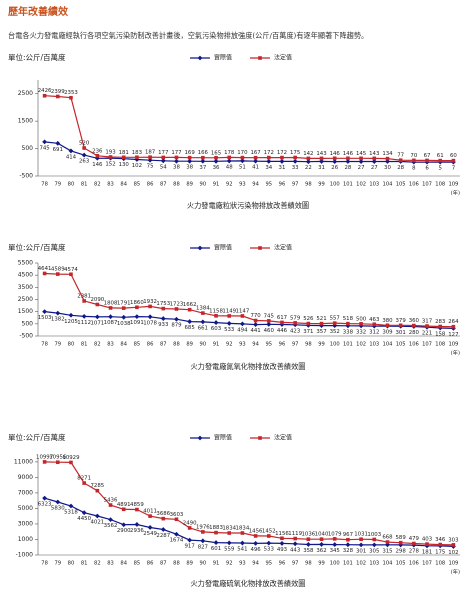 This screenshot has width=476, height=600. What do you see at coordinates (427, 322) in the screenshot?
I see `data-label: 317` at bounding box center [427, 322].